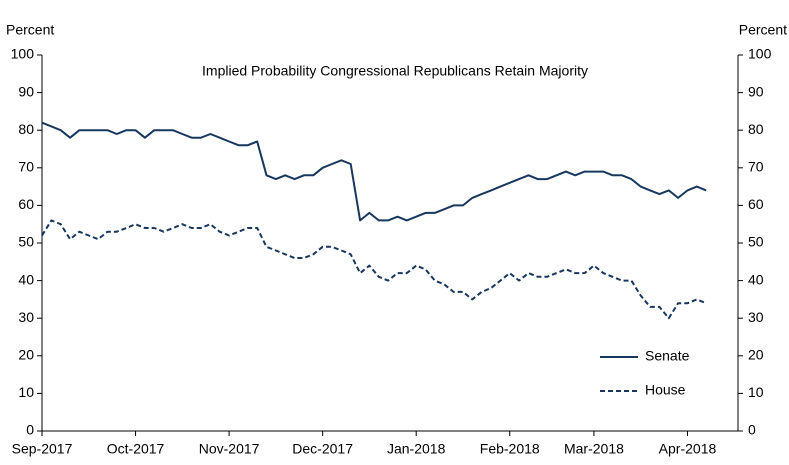 The image size is (789, 465). Describe the element at coordinates (26, 91) in the screenshot. I see `y-tick-label: 90` at that location.